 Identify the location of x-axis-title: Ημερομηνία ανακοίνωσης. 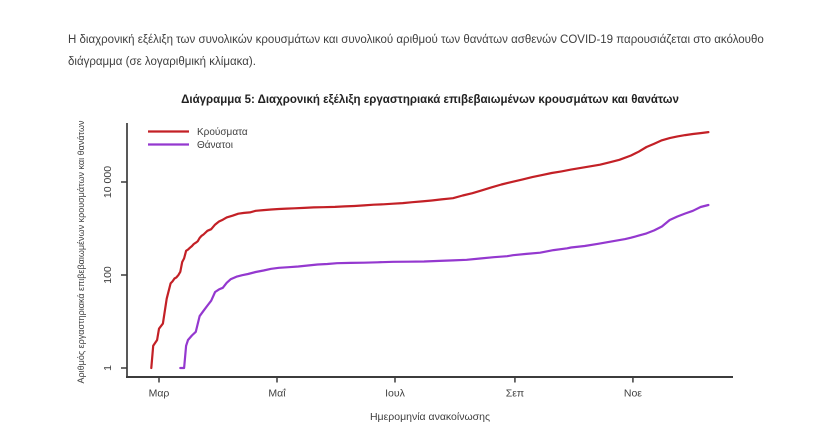
(430, 417).